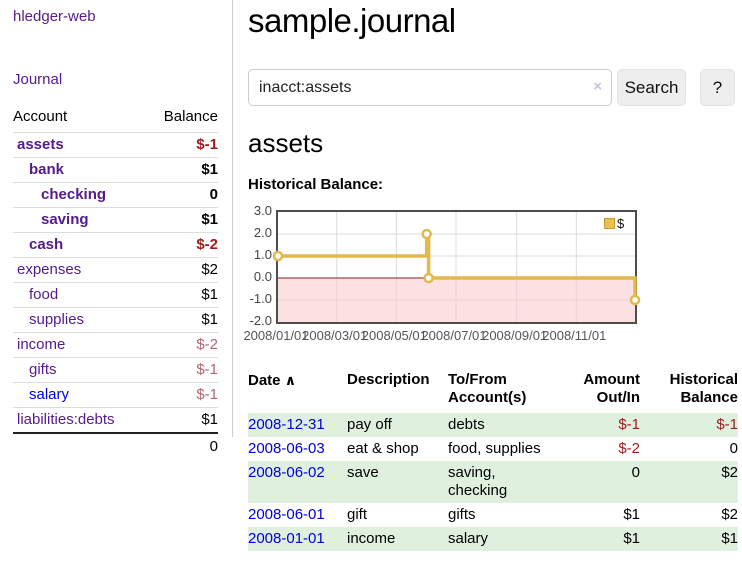 This screenshot has height=582, width=742. What do you see at coordinates (49, 269) in the screenshot?
I see `account-link: expenses` at bounding box center [49, 269].